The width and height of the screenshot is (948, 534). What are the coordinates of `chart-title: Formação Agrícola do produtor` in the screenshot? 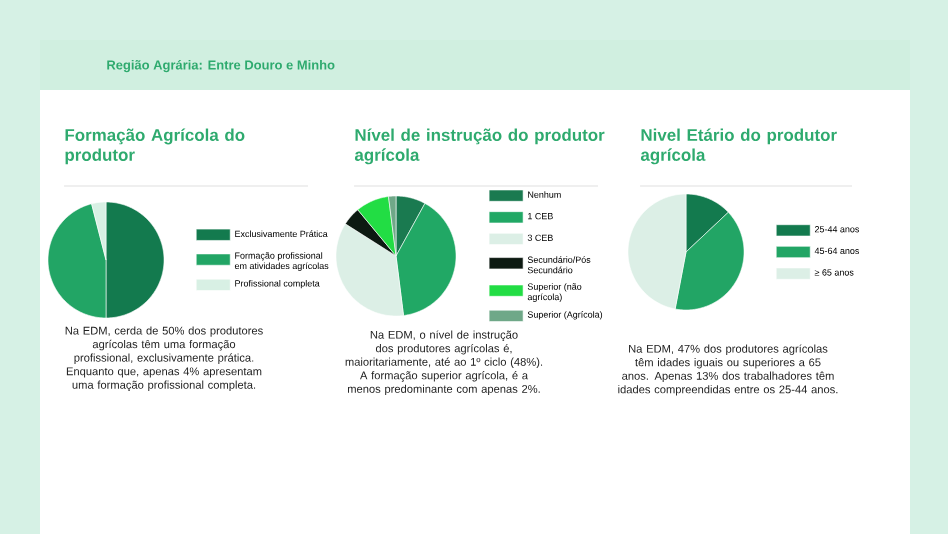 It's located at (155, 146).